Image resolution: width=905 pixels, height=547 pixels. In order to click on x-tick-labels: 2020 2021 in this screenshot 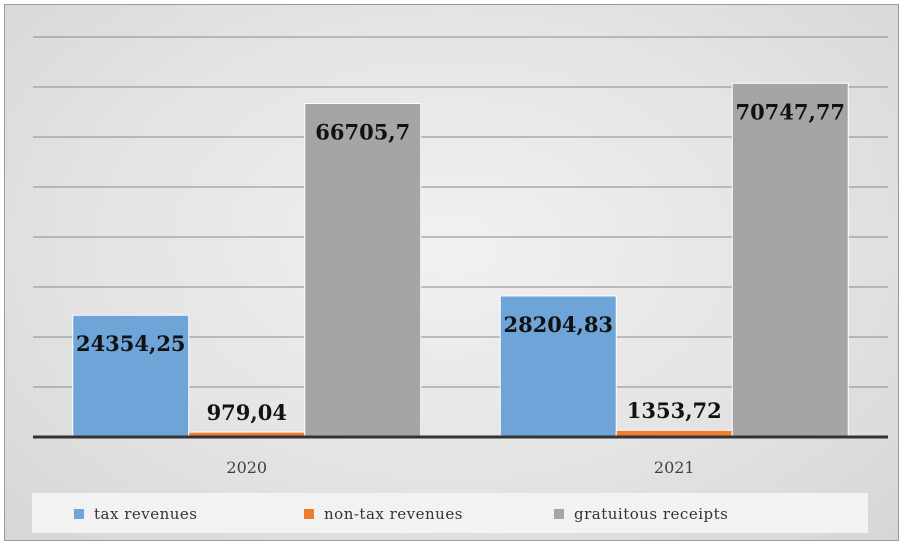, I will do `click(460, 467)`.